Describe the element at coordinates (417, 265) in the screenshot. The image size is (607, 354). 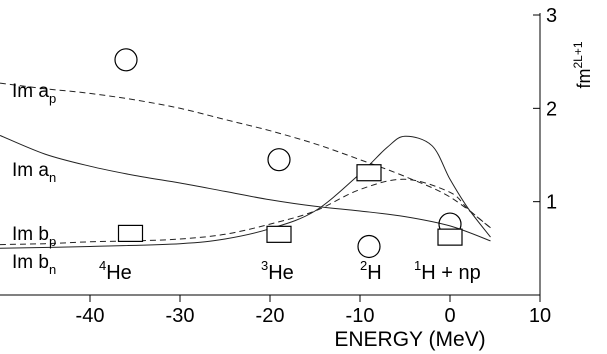
I see `nucleus-annotation-sup: 1` at that location.